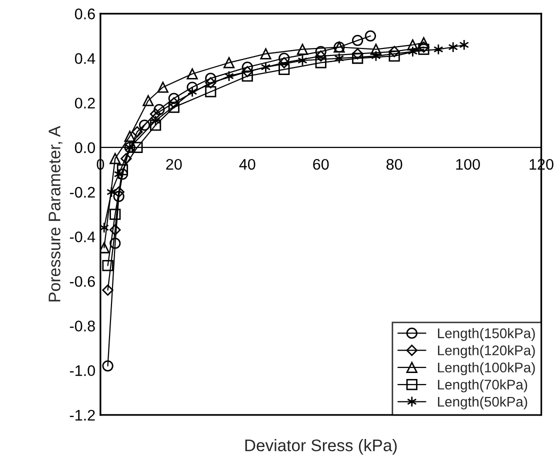 Image resolution: width=558 pixels, height=456 pixels. Describe the element at coordinates (85, 58) in the screenshot. I see `y-tick-label: 0.4` at that location.